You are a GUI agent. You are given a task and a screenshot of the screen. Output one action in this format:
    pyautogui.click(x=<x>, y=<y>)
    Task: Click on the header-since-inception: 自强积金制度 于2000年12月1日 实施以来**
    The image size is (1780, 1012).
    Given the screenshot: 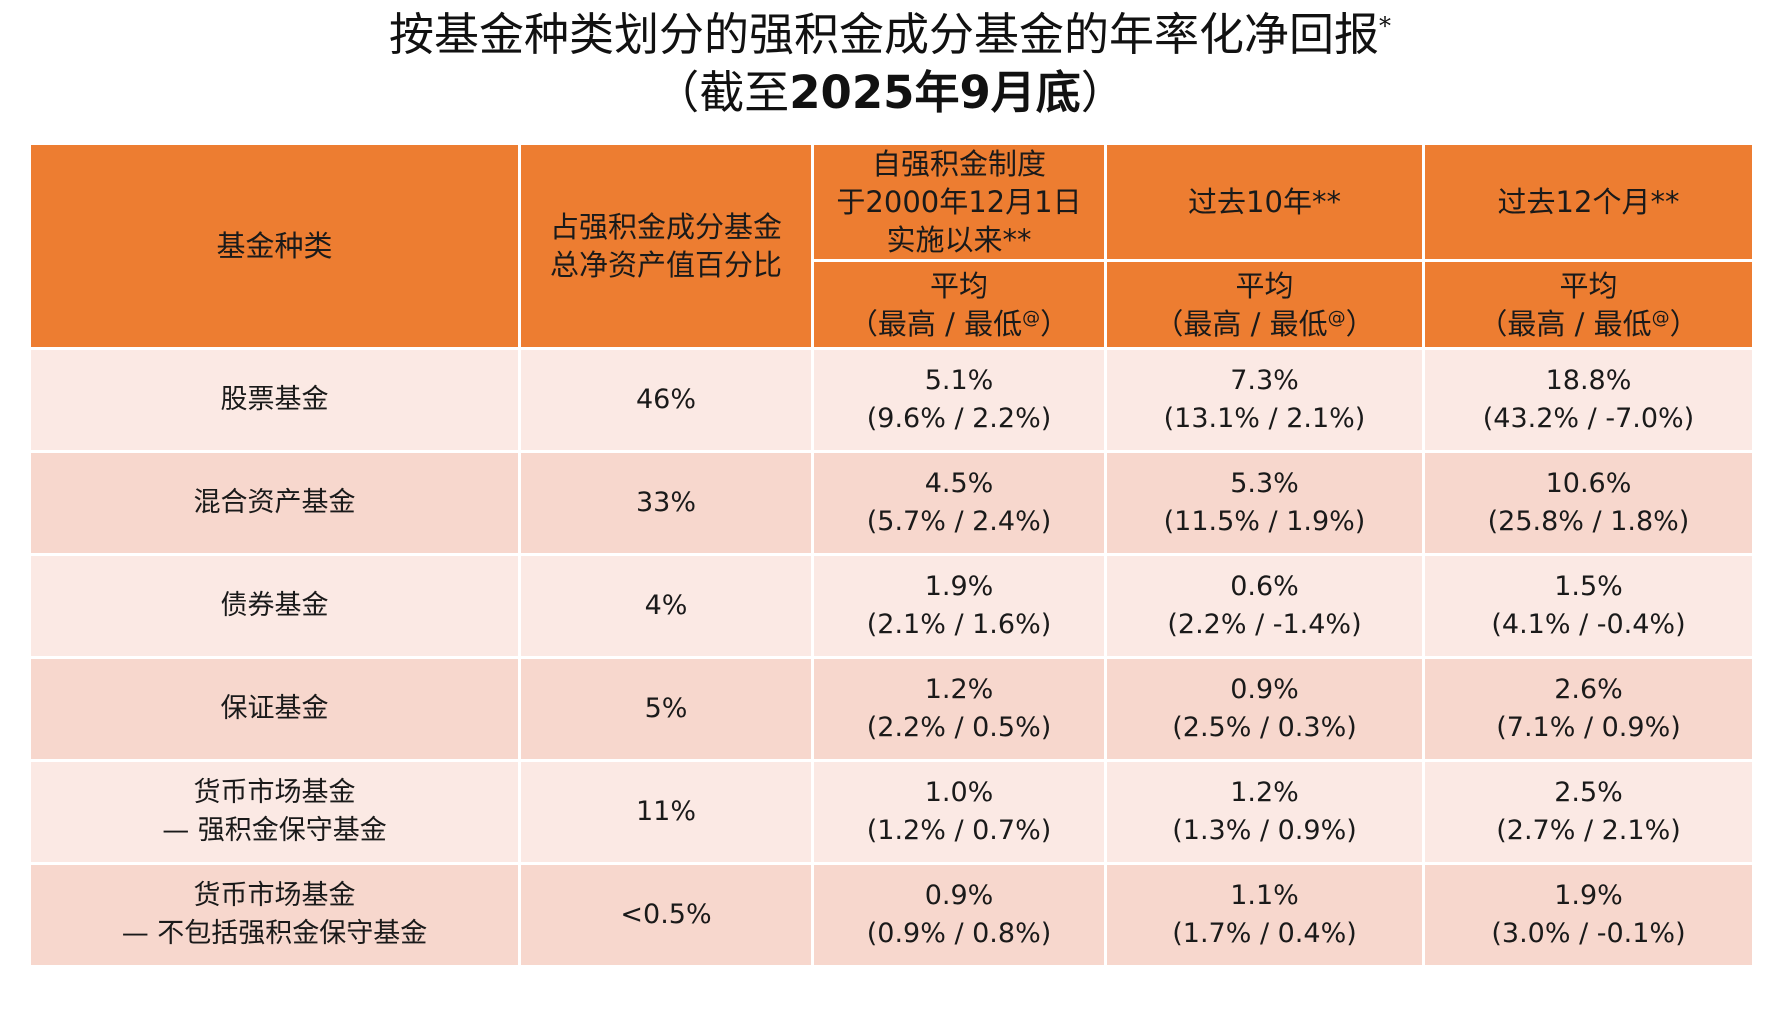 What is the action you would take?
    pyautogui.click(x=959, y=202)
    